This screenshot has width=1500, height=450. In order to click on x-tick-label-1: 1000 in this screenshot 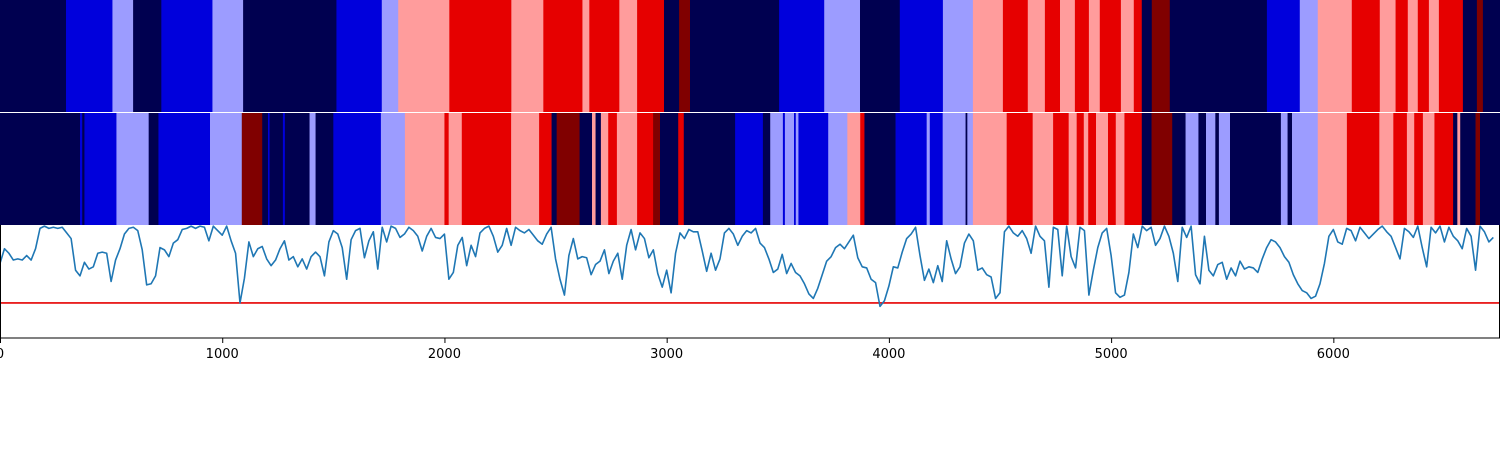, I will do `click(222, 354)`.